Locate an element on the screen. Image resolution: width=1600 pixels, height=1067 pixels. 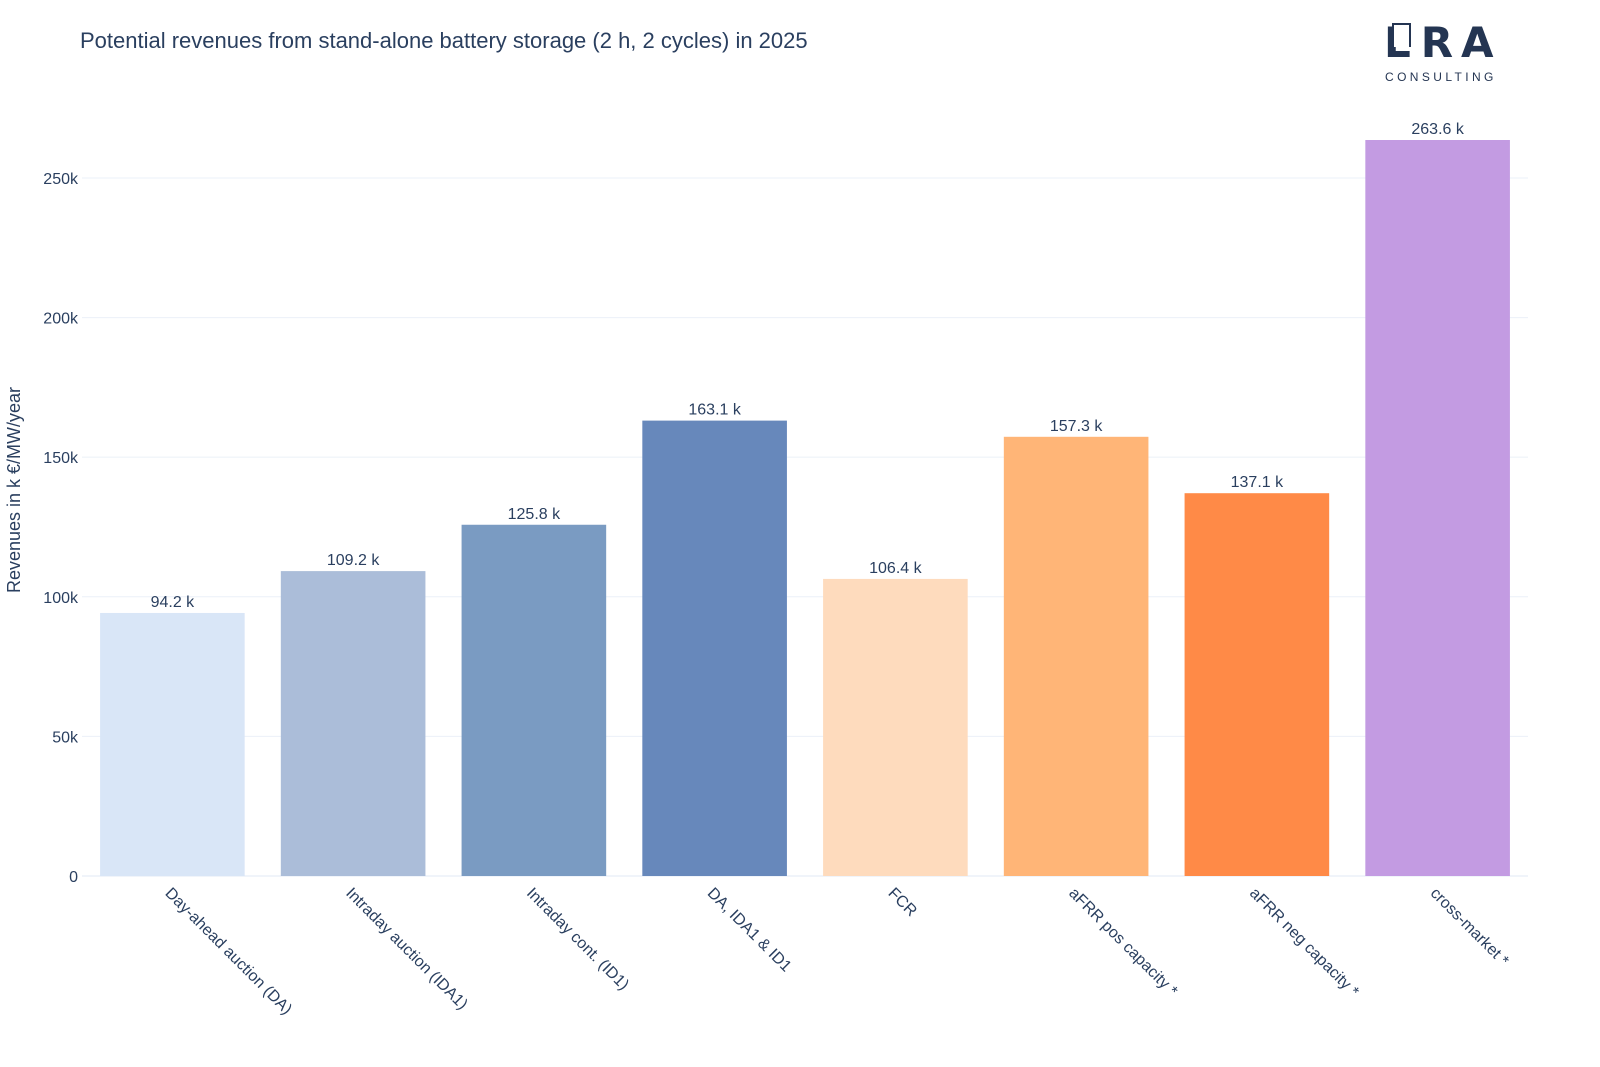
x-tick-label: cross-market * is located at coordinates (1469, 927).